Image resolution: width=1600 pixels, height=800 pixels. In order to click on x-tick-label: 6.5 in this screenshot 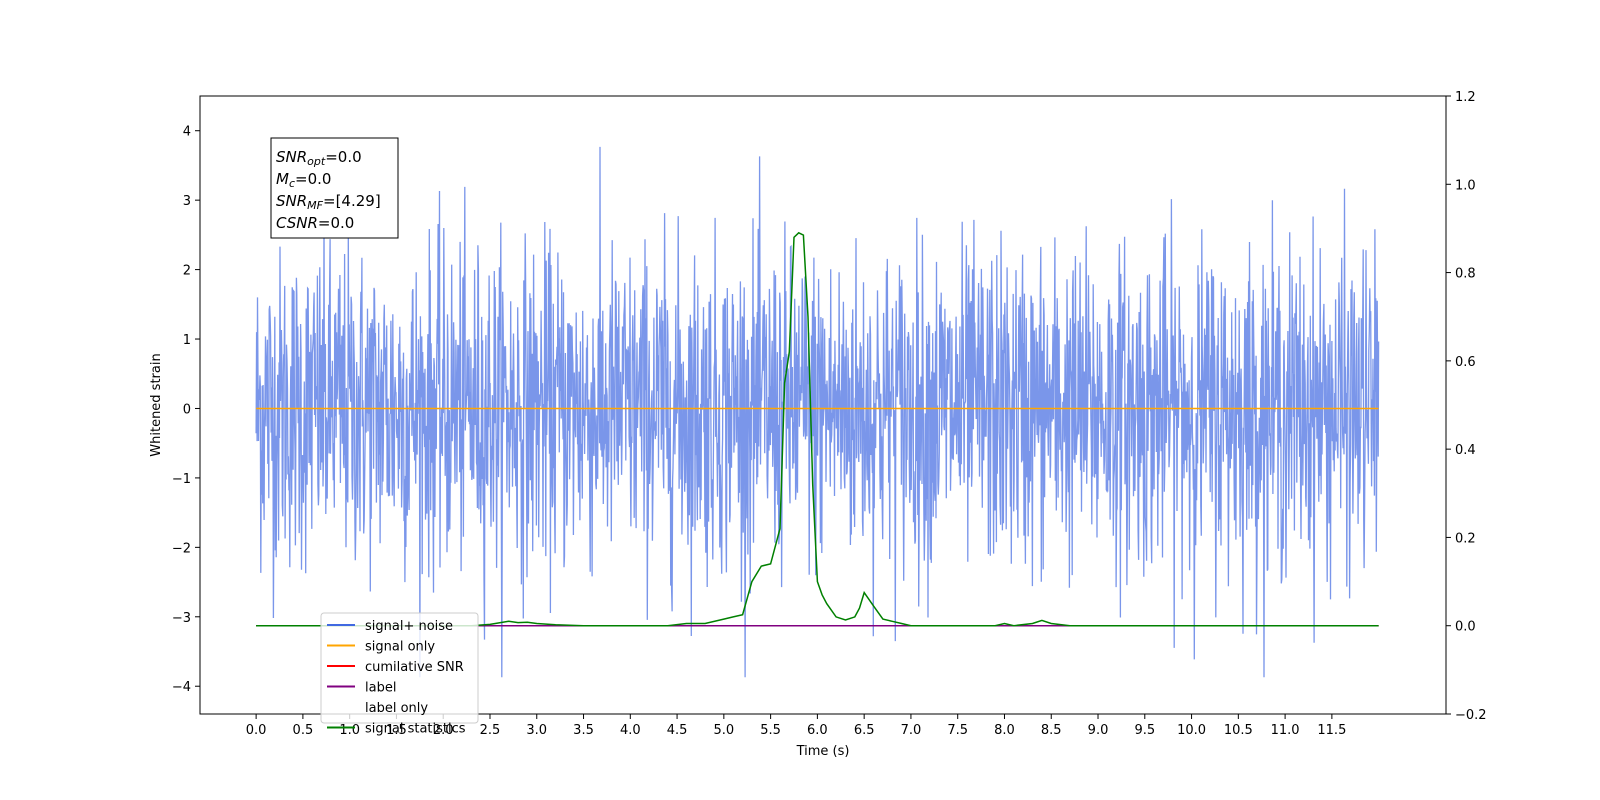, I will do `click(864, 730)`.